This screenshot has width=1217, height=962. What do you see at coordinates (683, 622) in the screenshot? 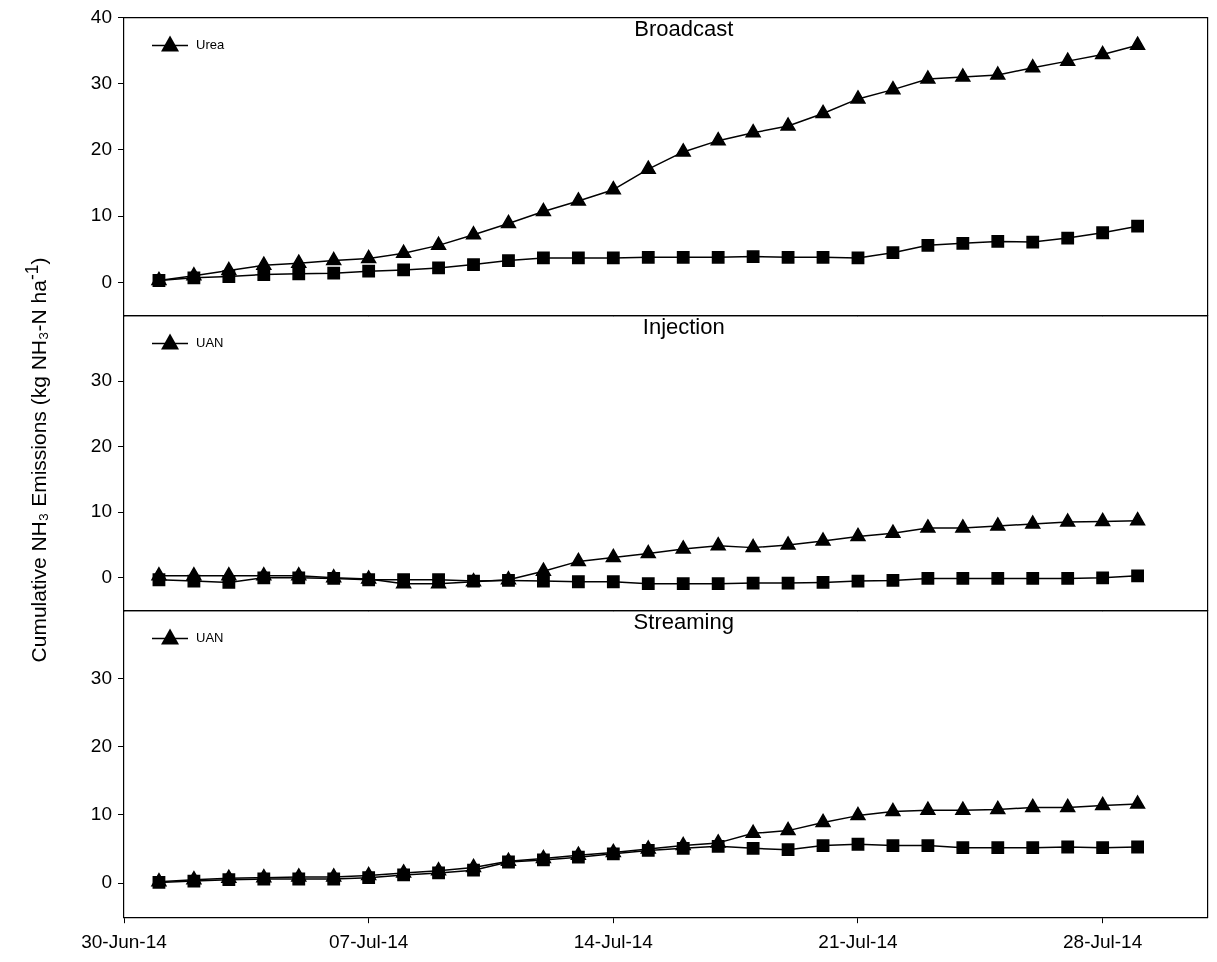
I see `chart-title: Streaming` at bounding box center [683, 622].